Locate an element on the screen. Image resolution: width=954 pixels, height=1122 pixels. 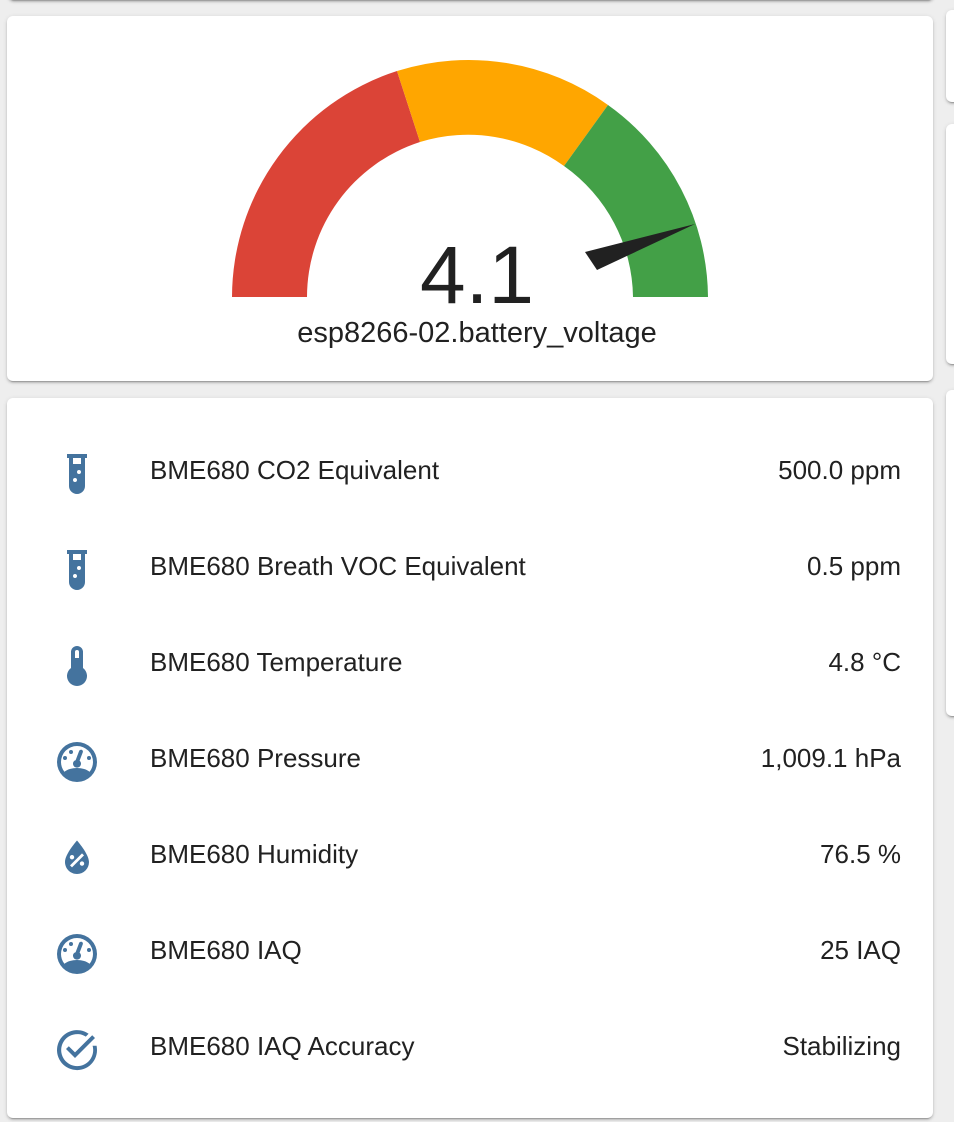
gauge-segment-green is located at coordinates (636, 201).